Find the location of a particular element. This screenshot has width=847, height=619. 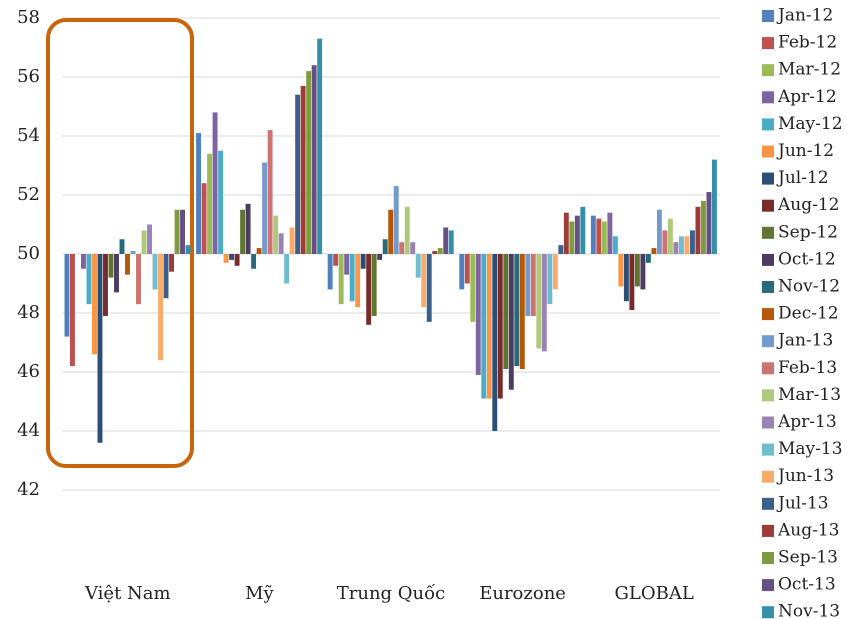

legend-label: Jul-12 is located at coordinates (802, 178).